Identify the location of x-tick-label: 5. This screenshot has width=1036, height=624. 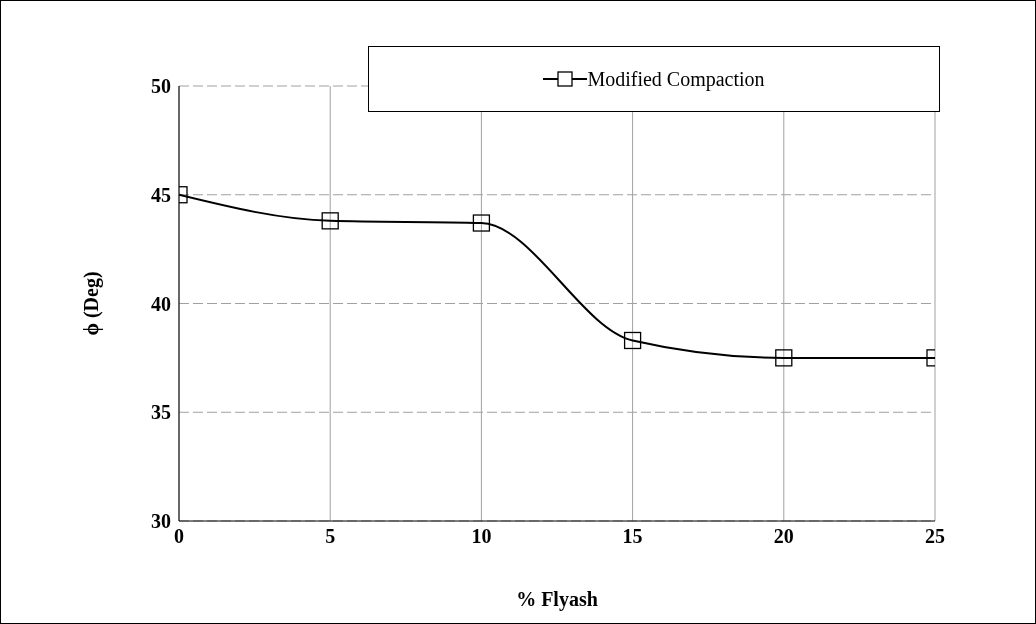
(330, 536).